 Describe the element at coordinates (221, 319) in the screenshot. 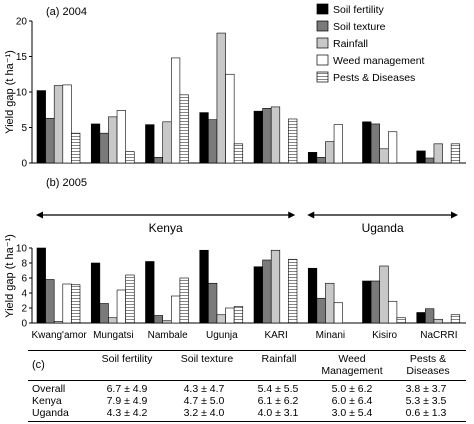

I see `panel-b-bar-ugunja-rainfall` at that location.